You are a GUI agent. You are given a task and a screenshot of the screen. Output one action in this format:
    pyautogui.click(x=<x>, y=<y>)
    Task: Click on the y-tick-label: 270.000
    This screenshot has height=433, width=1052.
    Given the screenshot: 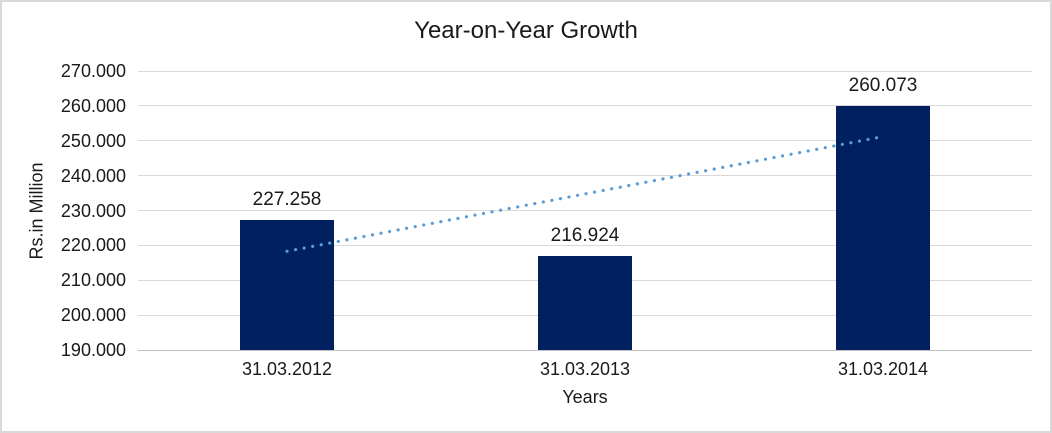 What is the action you would take?
    pyautogui.click(x=93, y=71)
    